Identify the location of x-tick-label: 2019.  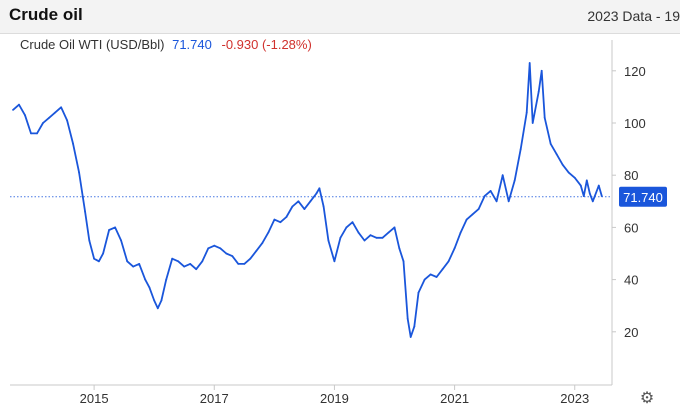
(334, 398).